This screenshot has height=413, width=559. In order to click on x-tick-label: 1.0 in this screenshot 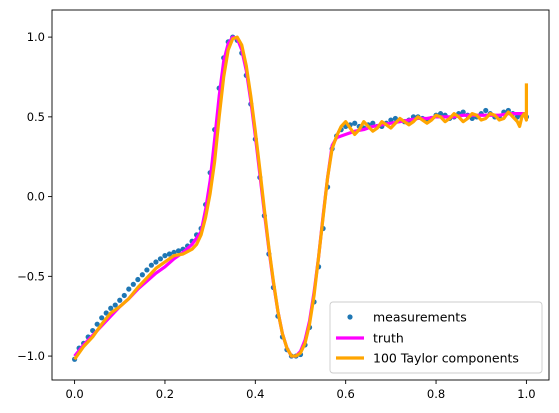, I will do `click(526, 394)`.